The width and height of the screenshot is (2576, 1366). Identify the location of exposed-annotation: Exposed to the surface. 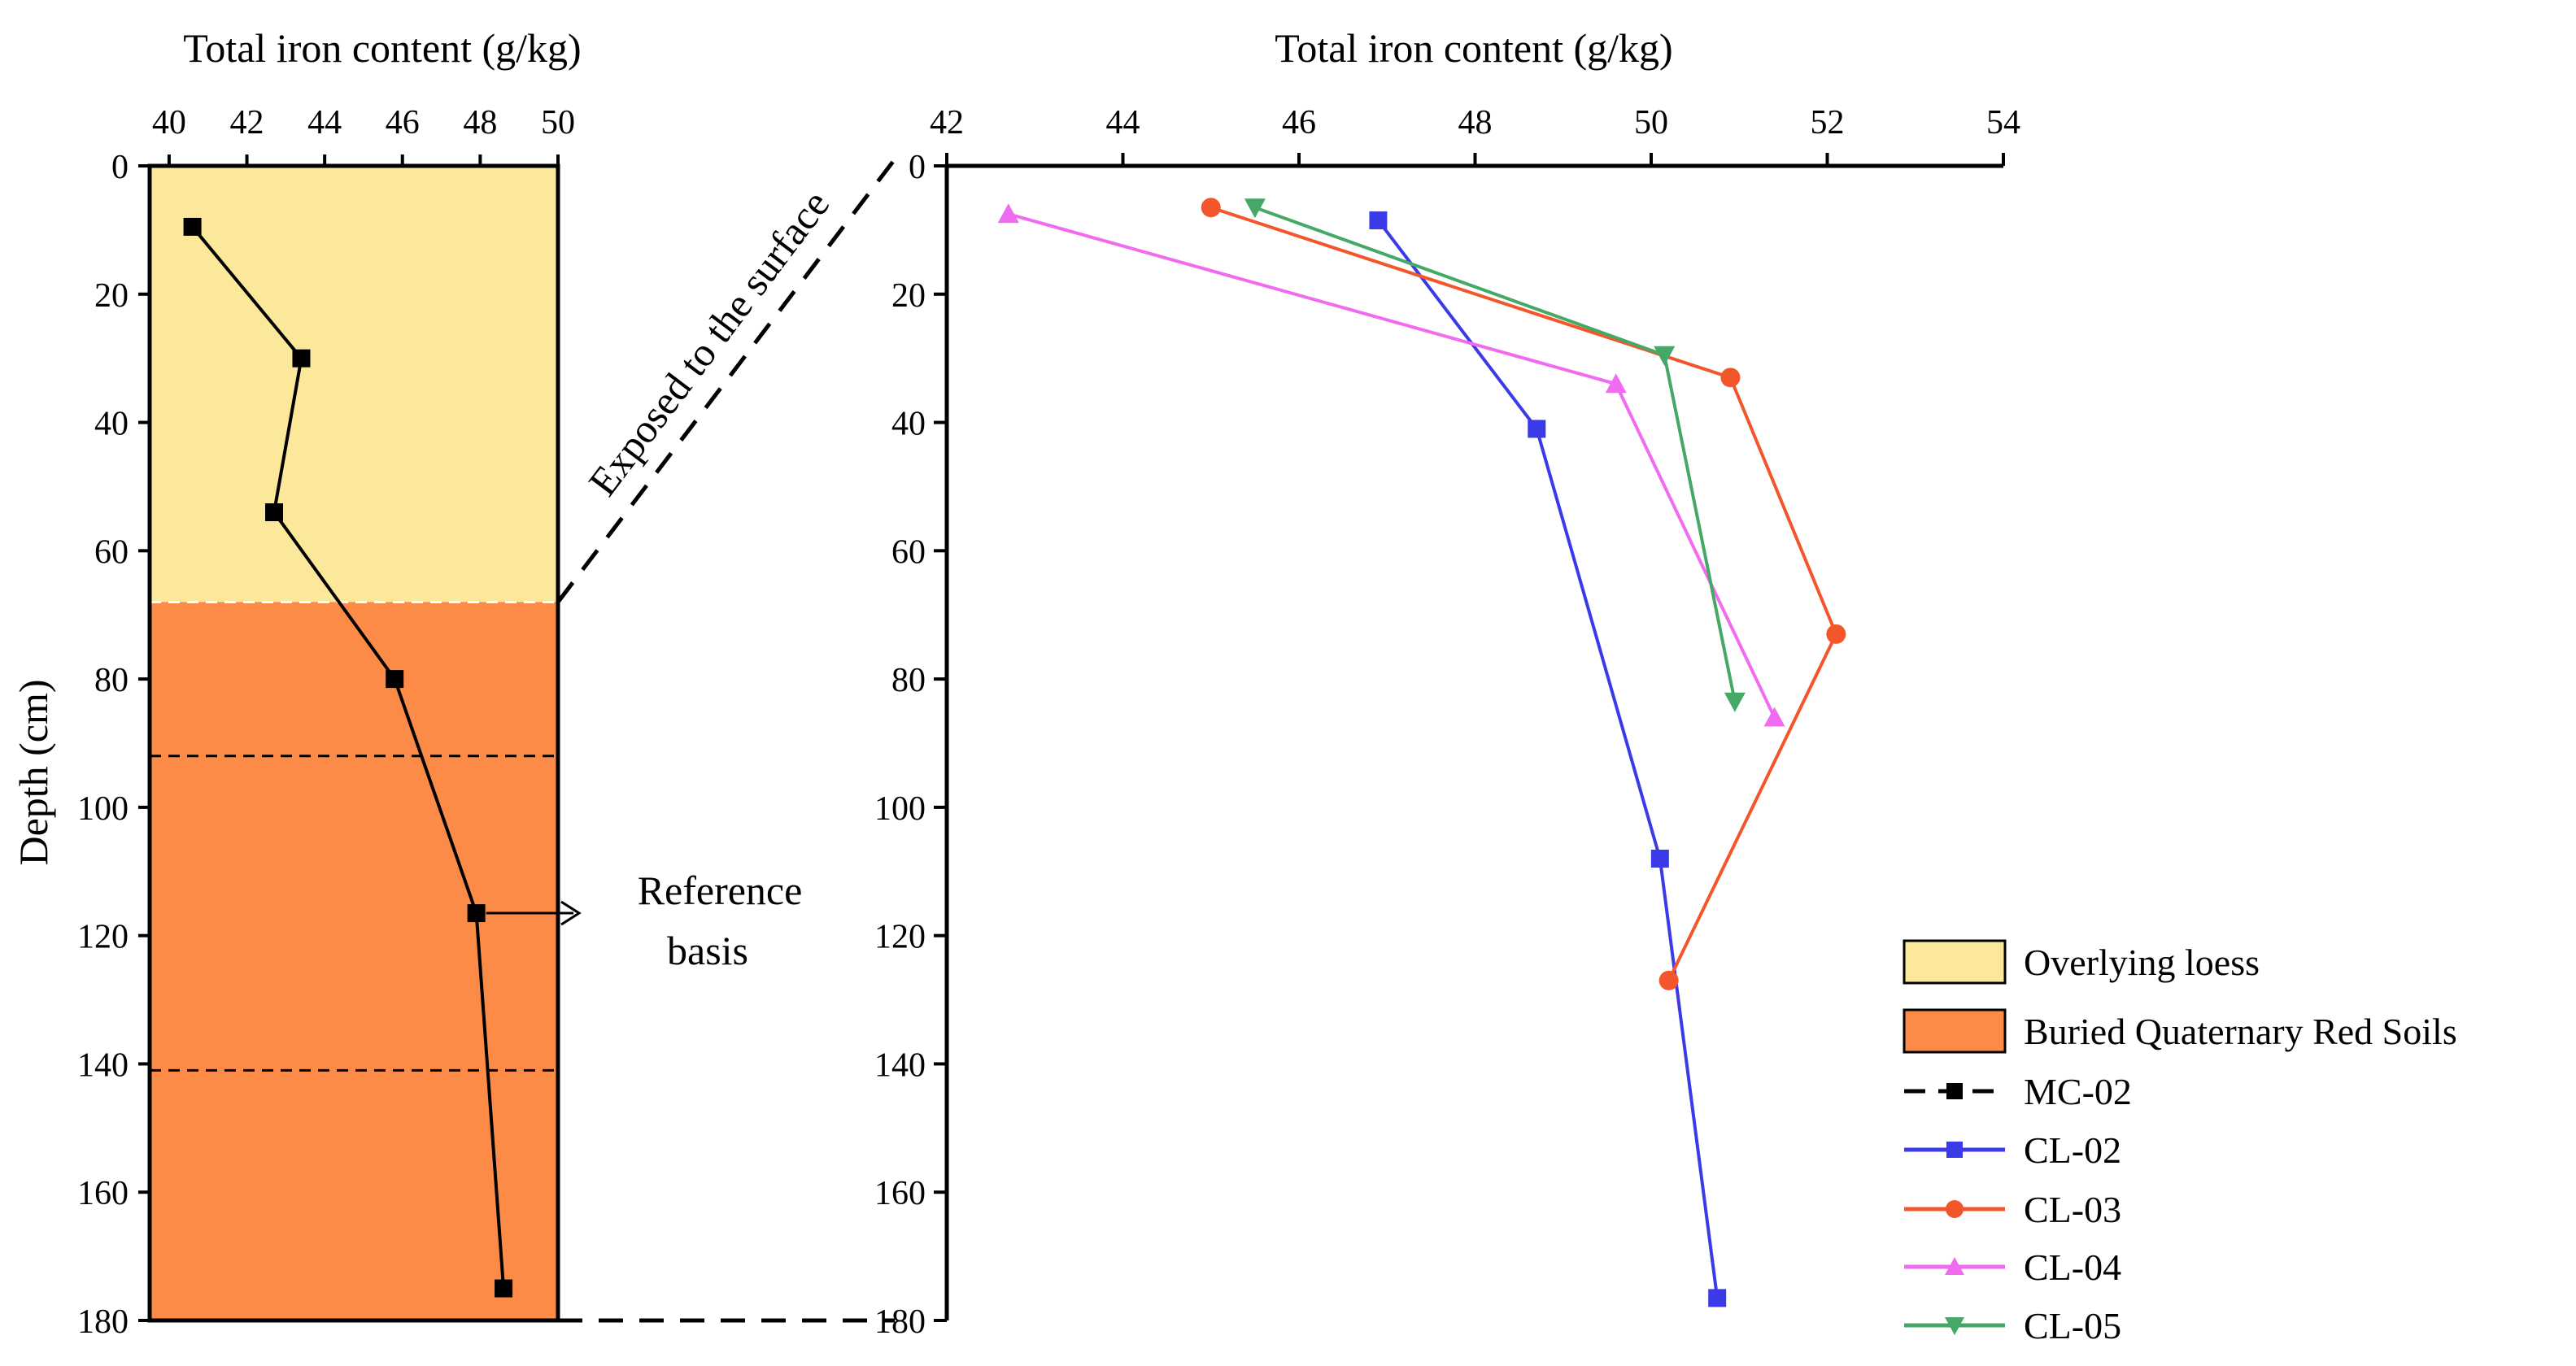
(708, 343).